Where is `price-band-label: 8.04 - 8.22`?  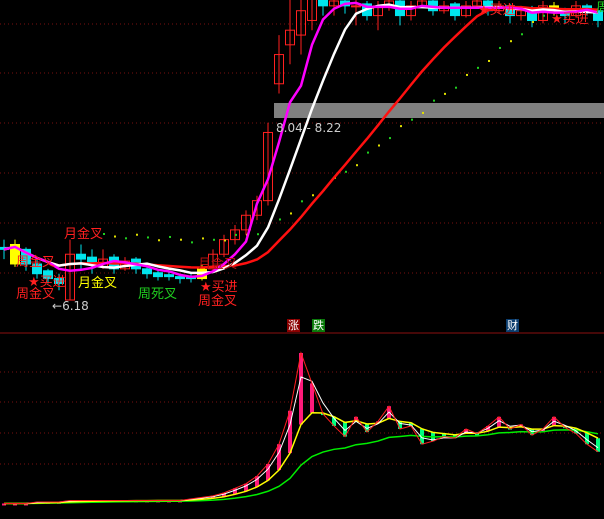 price-band-label: 8.04 - 8.22 is located at coordinates (309, 128).